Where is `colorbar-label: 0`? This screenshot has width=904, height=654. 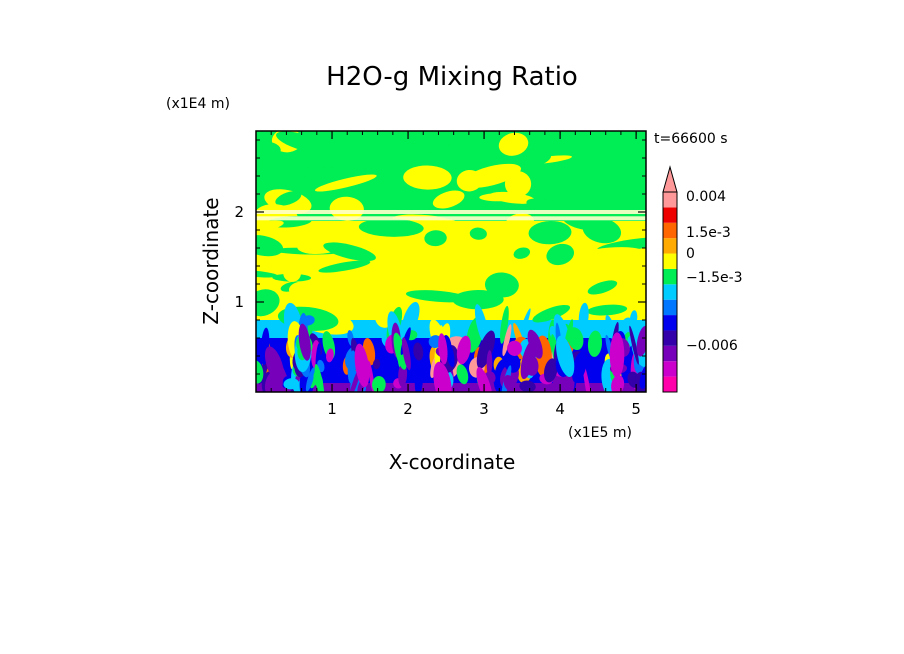 colorbar-label: 0 is located at coordinates (690, 254).